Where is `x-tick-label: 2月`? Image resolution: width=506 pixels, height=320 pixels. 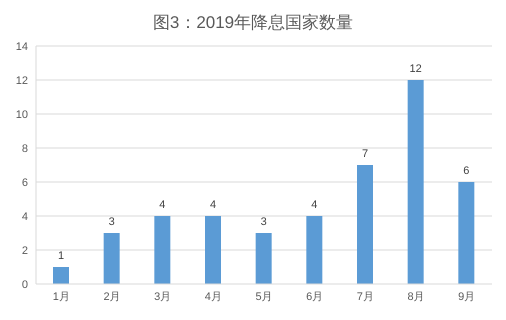 x-tick-label: 2月 is located at coordinates (112, 296).